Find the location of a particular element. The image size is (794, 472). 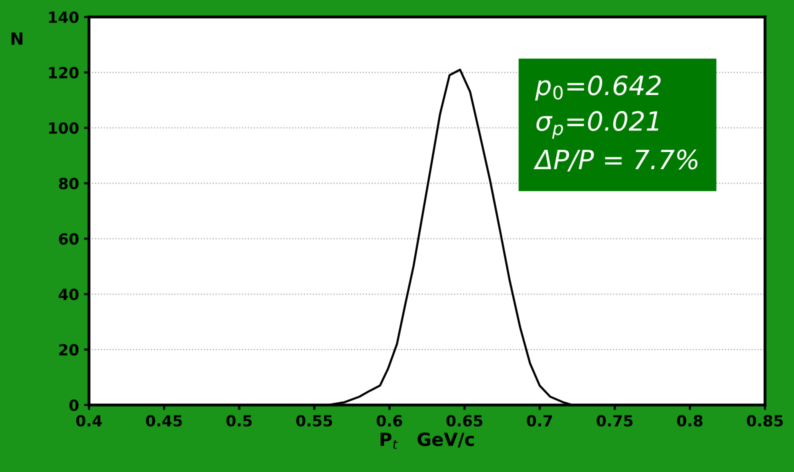

y-tick-label: 20 is located at coordinates (69, 350).